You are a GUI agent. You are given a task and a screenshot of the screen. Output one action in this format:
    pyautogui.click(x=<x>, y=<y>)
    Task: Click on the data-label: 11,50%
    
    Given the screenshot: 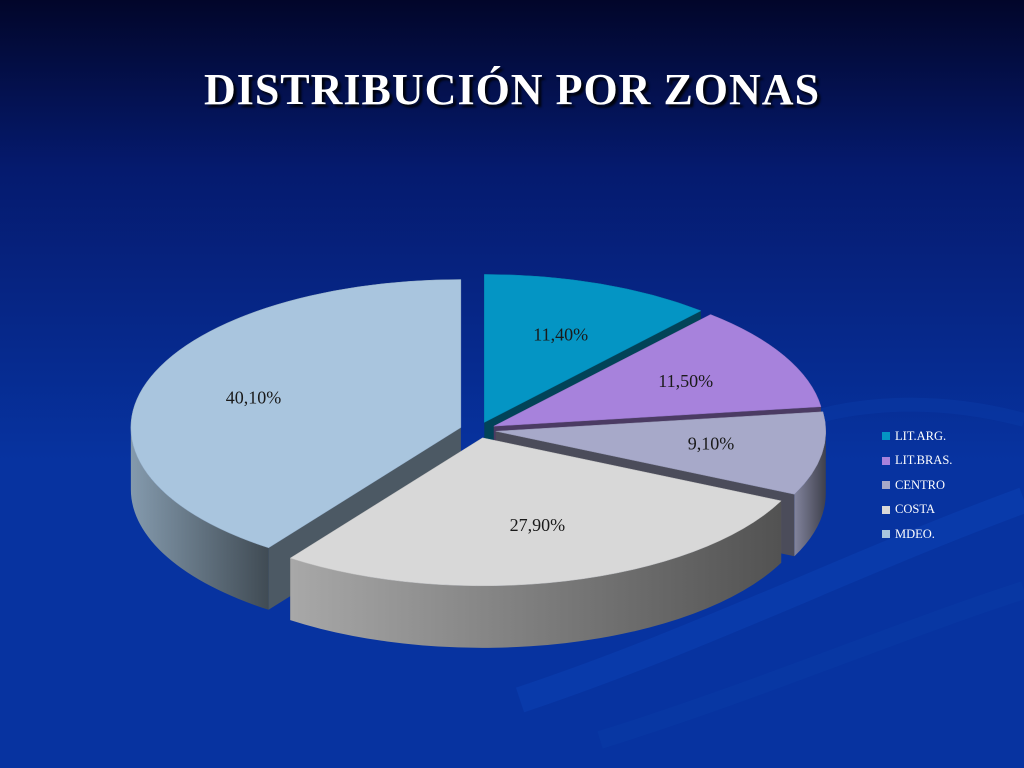 What is the action you would take?
    pyautogui.click(x=685, y=381)
    